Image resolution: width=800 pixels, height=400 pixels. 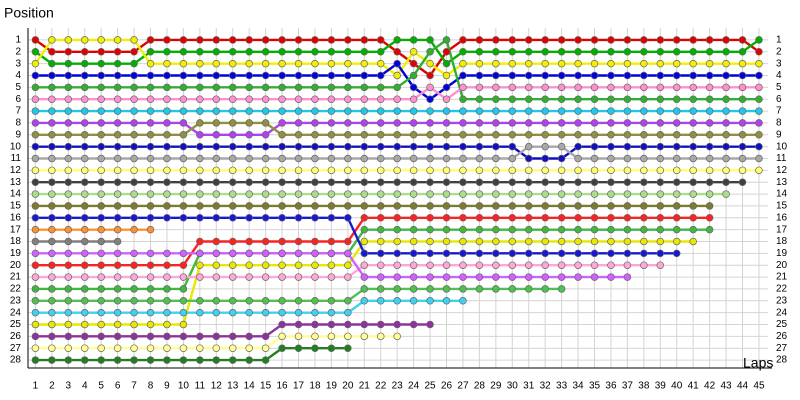 What do you see at coordinates (782, 241) in the screenshot?
I see `y-tick-label-right: 18` at bounding box center [782, 241].